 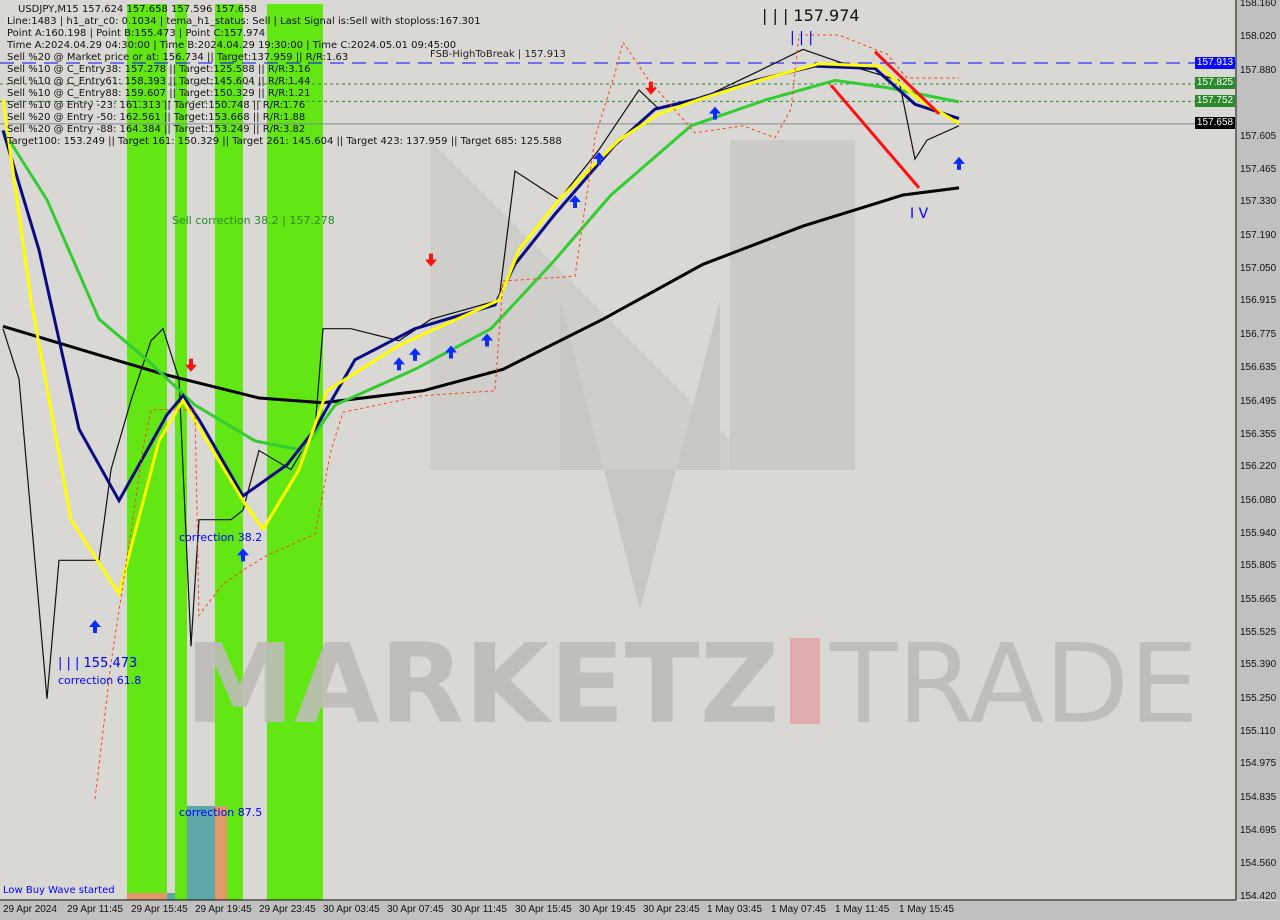 What do you see at coordinates (1258, 467) in the screenshot?
I see `y-tick-label: 156.220` at bounding box center [1258, 467].